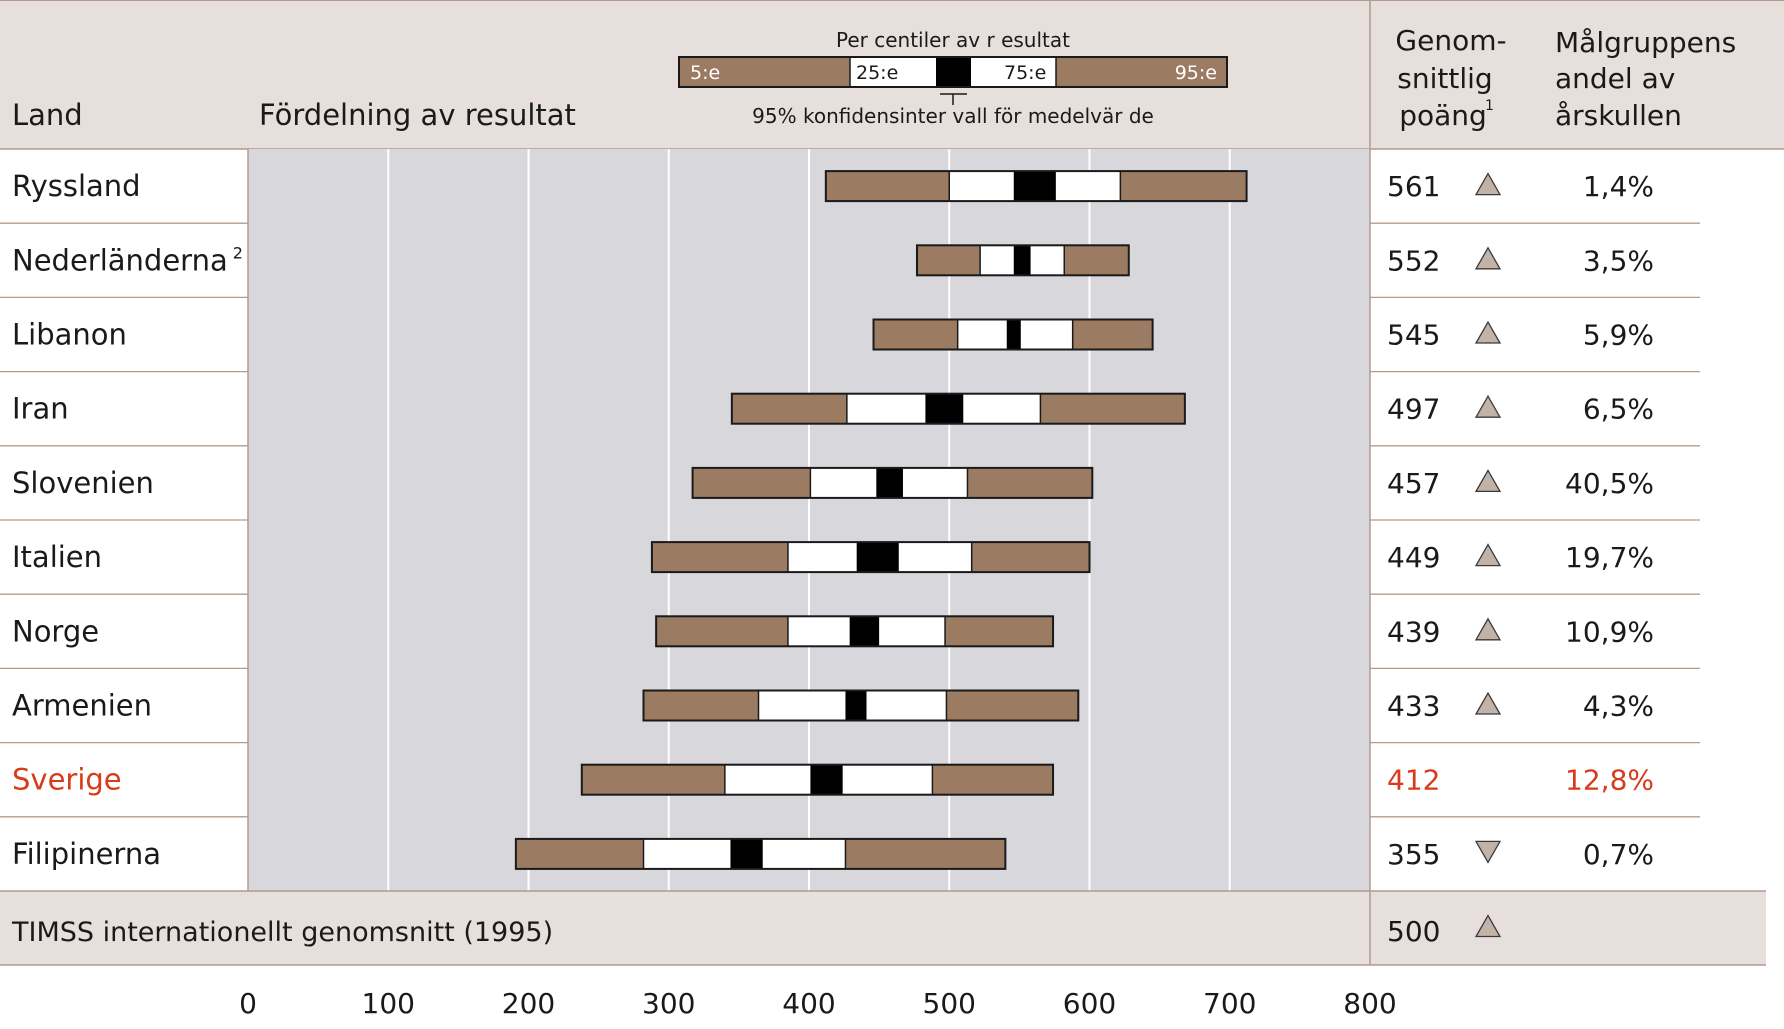 This screenshot has height=1029, width=1784. I want to click on legend-iqr-left, so click(893, 72).